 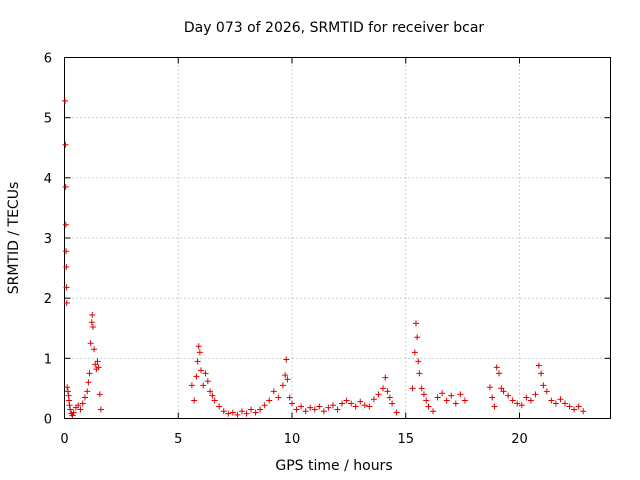 I want to click on x-tick-label: 10, so click(x=292, y=439).